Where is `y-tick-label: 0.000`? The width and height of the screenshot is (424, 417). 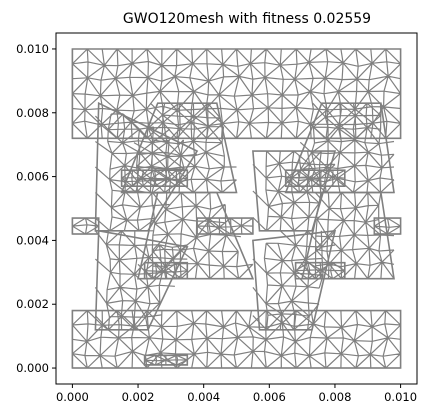 y-tick-label: 0.000 is located at coordinates (32, 368).